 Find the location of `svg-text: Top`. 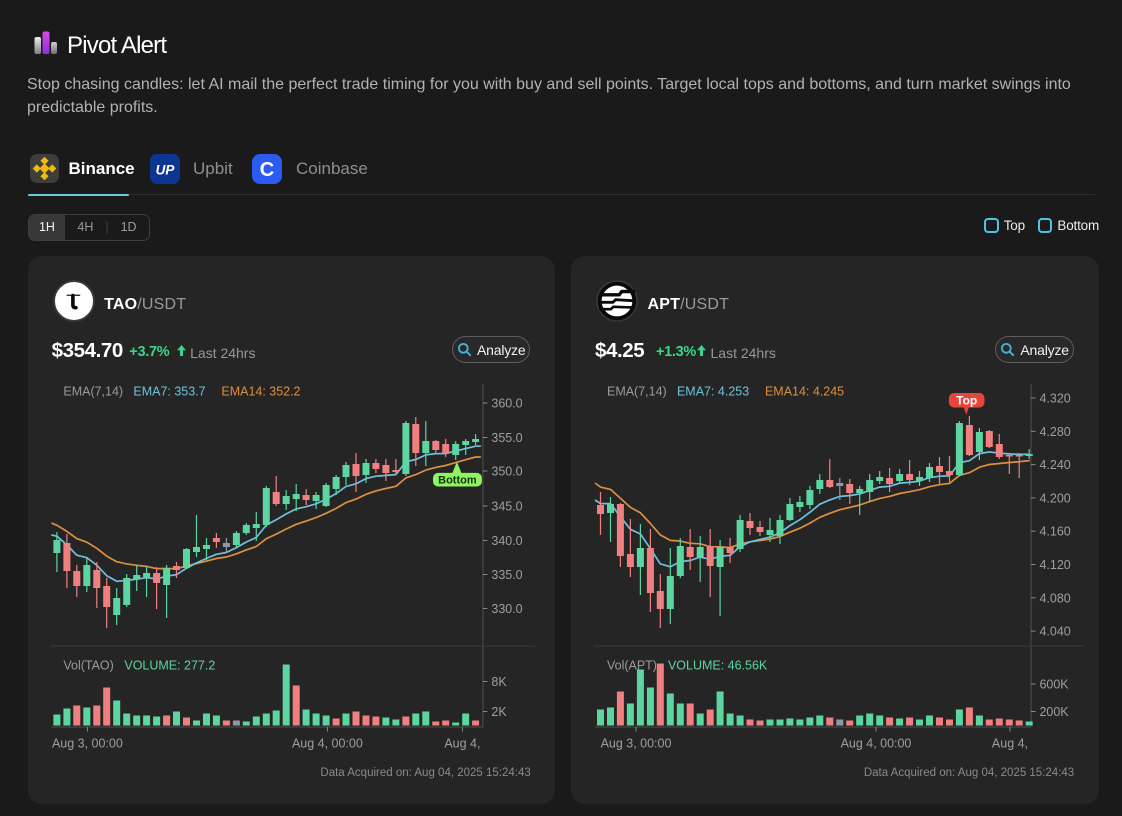

svg-text: Top is located at coordinates (966, 400).